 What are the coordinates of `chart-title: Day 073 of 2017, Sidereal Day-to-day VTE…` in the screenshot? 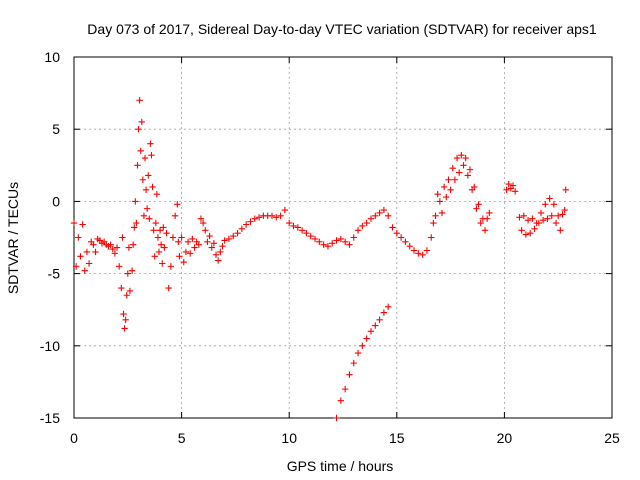 It's located at (342, 29).